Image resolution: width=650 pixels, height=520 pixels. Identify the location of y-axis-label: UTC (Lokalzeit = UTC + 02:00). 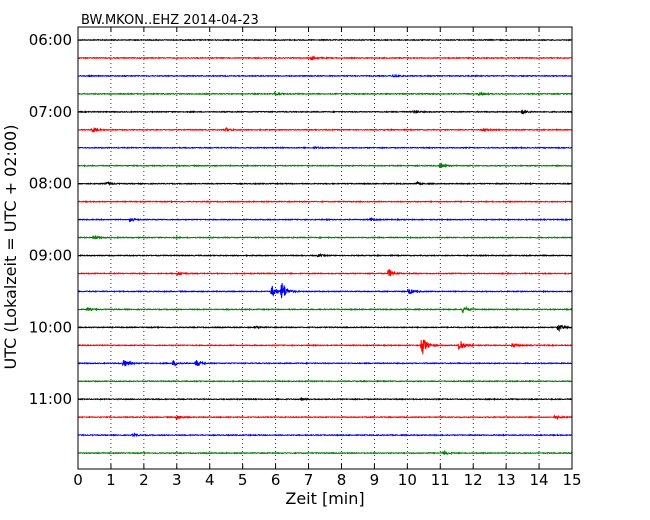
(10, 247).